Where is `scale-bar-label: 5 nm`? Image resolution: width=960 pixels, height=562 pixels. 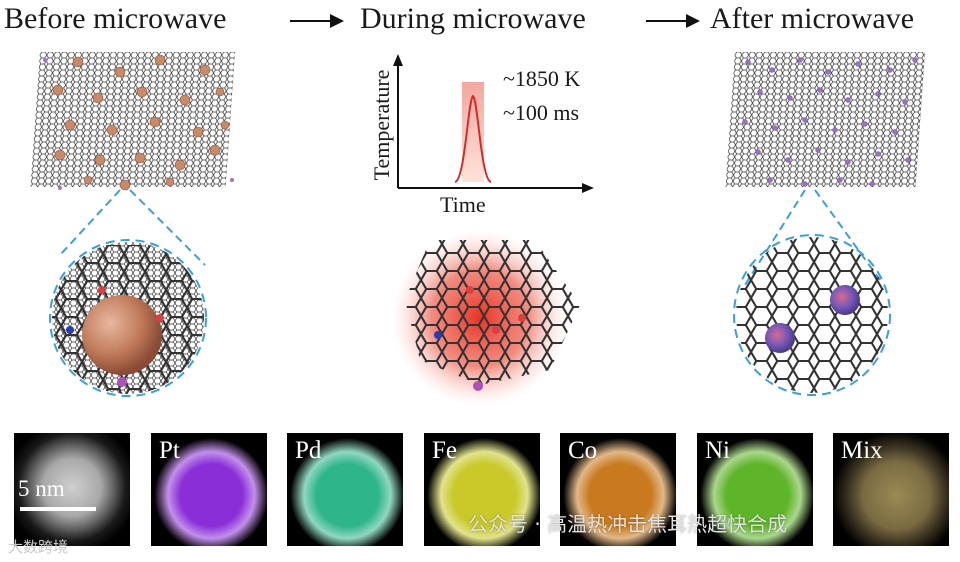 scale-bar-label: 5 nm is located at coordinates (41, 488).